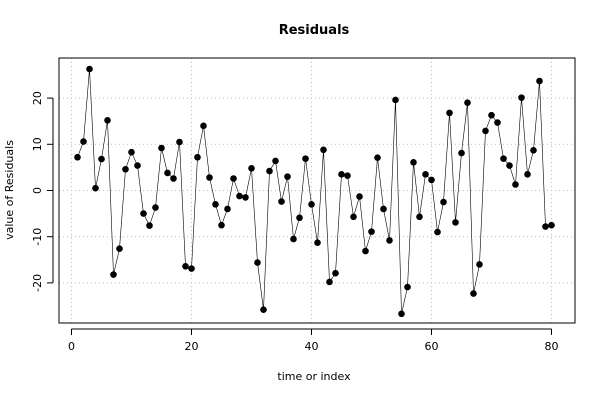 The height and width of the screenshot is (400, 599). I want to click on x-tick-label-1: 20, so click(192, 346).